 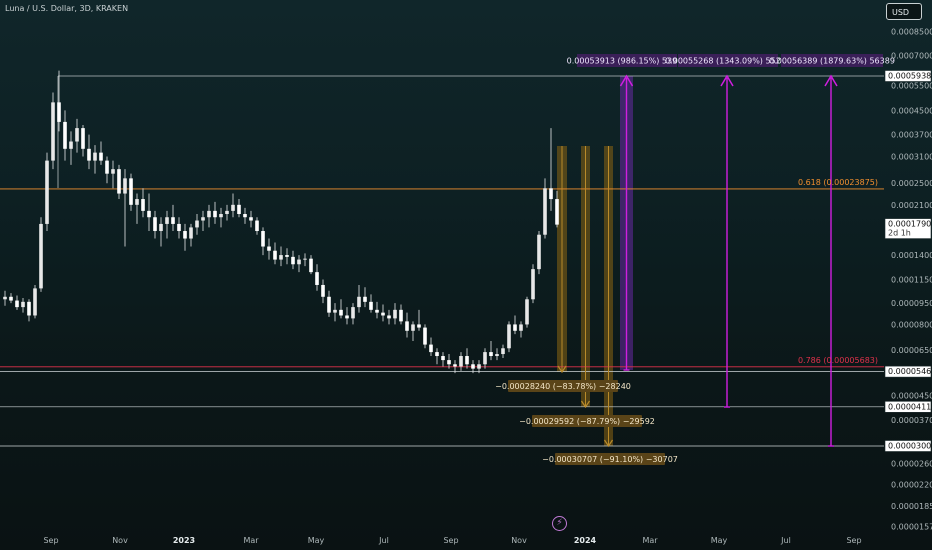 I want to click on price-marker-label: 0.00005467, so click(x=910, y=371).